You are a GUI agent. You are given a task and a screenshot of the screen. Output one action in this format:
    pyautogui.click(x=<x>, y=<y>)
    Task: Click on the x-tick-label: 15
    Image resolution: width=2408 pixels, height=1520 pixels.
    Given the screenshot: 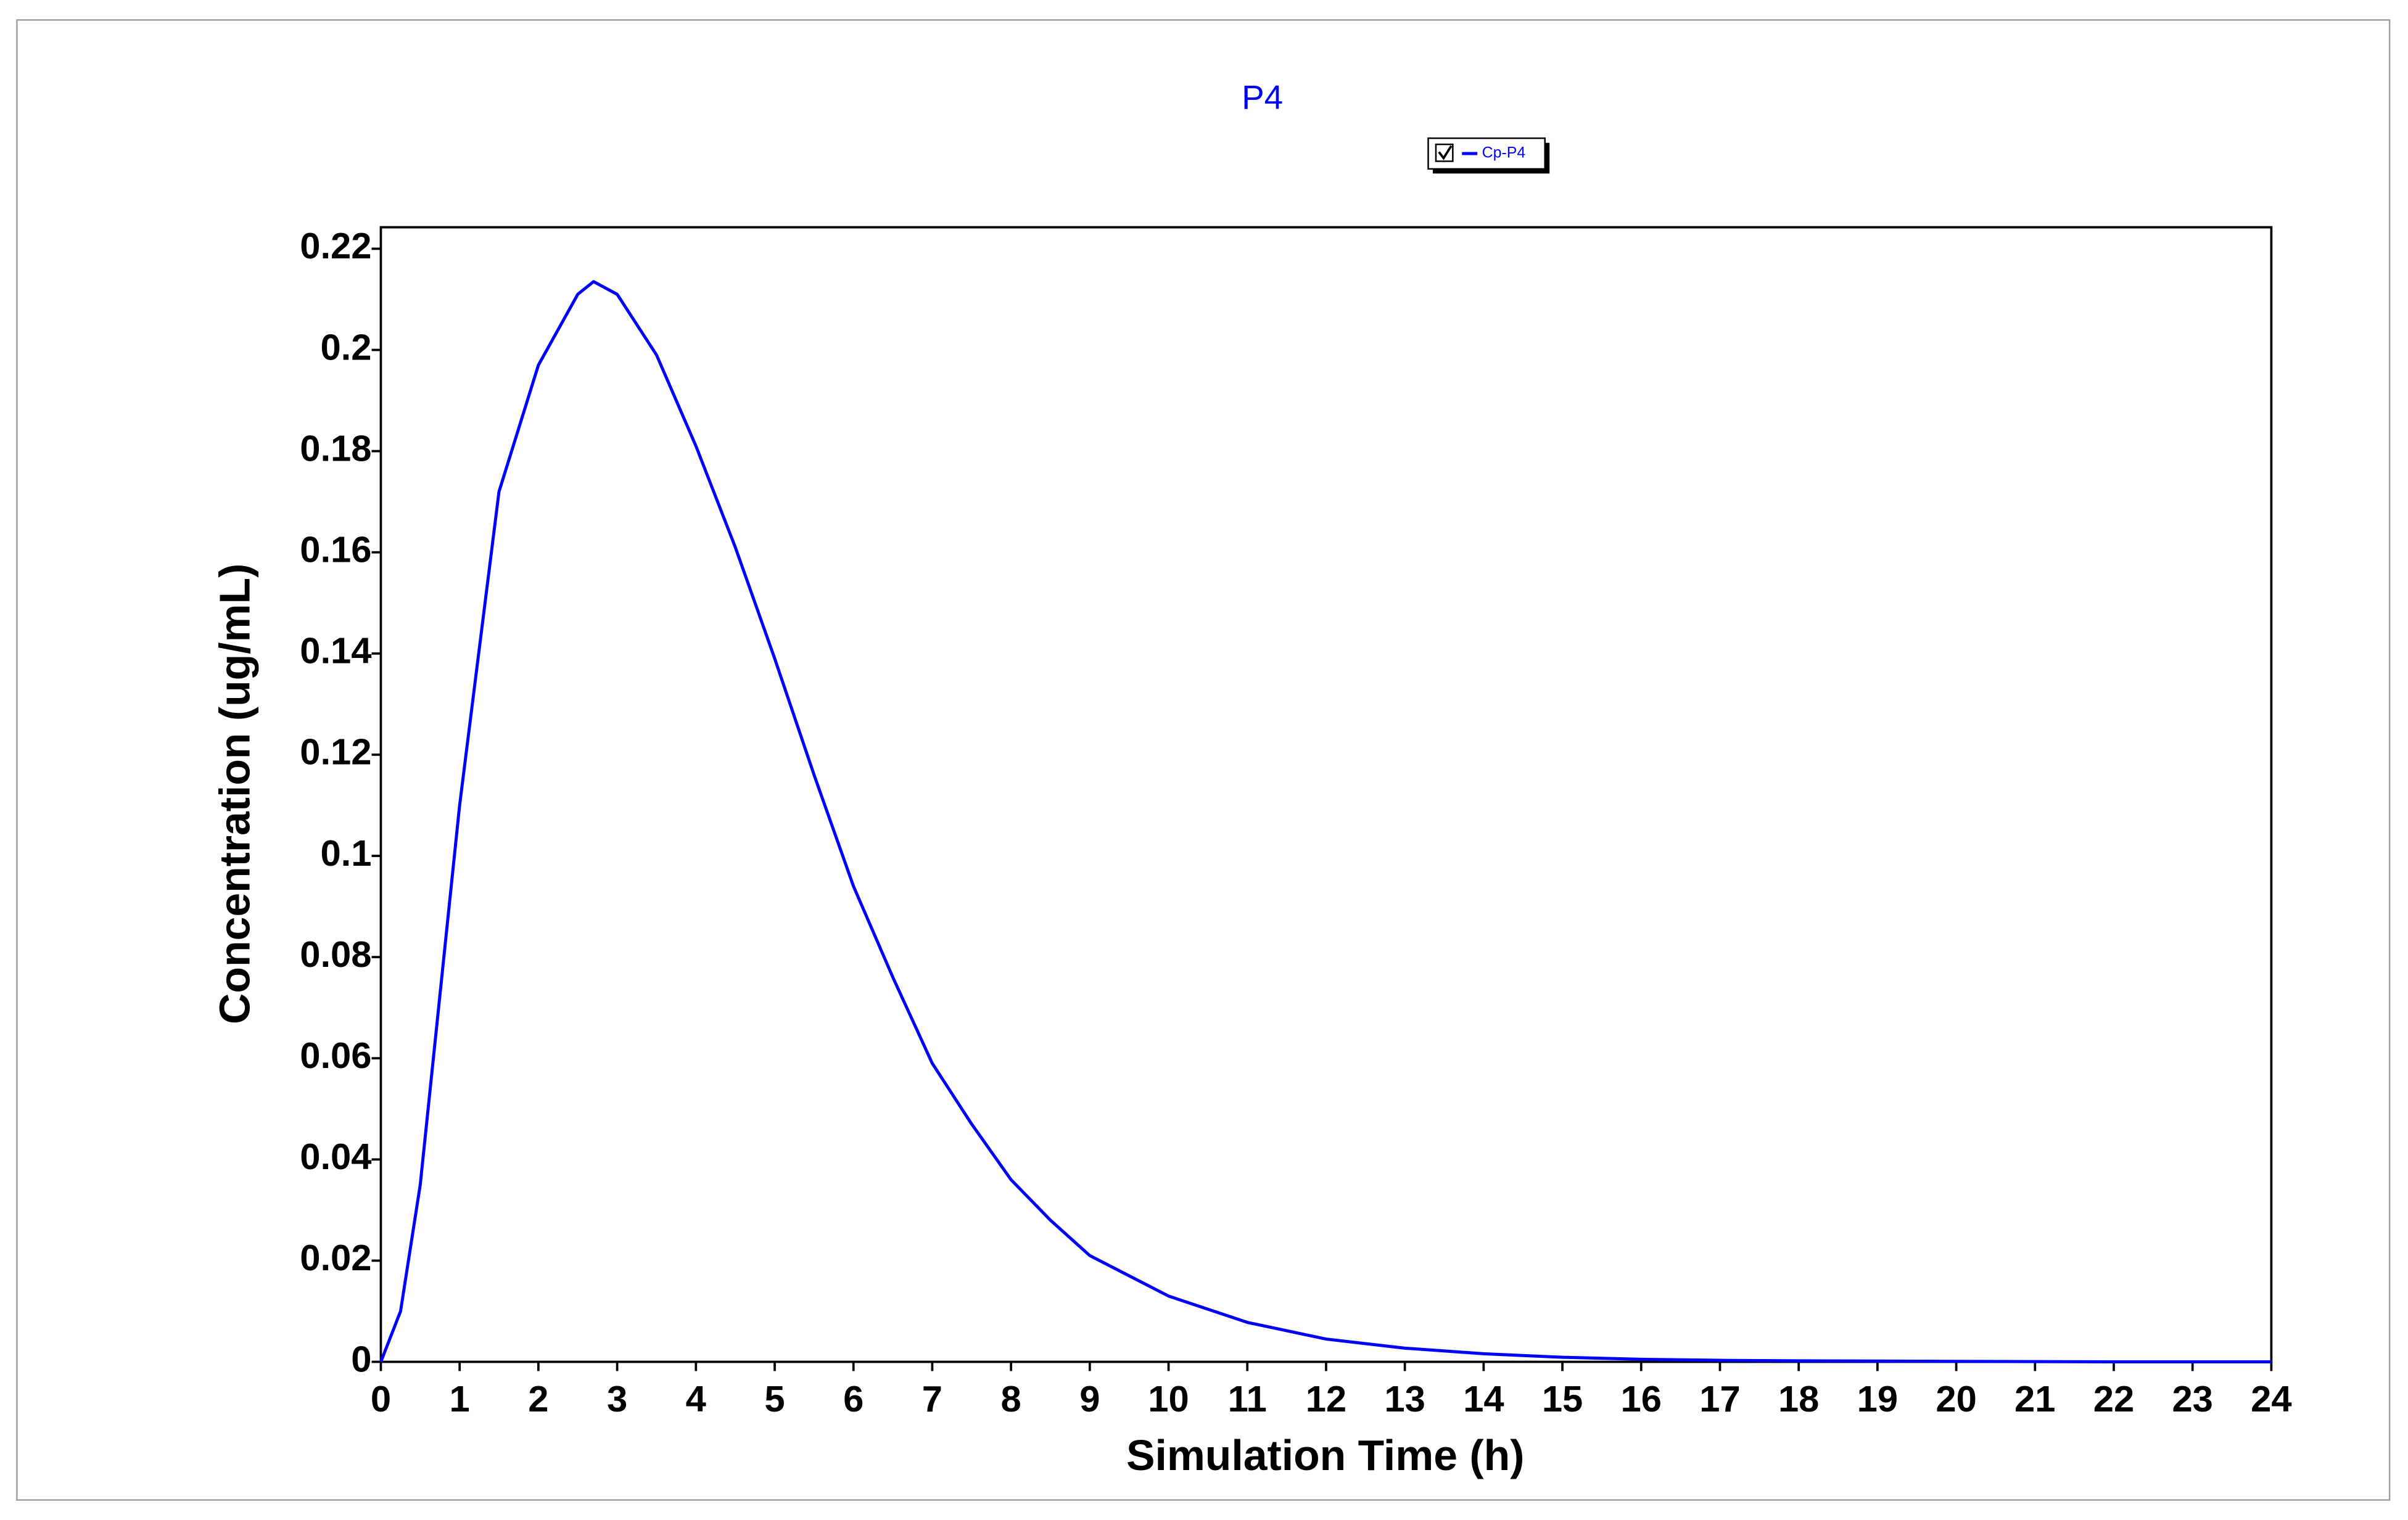 What is the action you would take?
    pyautogui.click(x=1562, y=1398)
    